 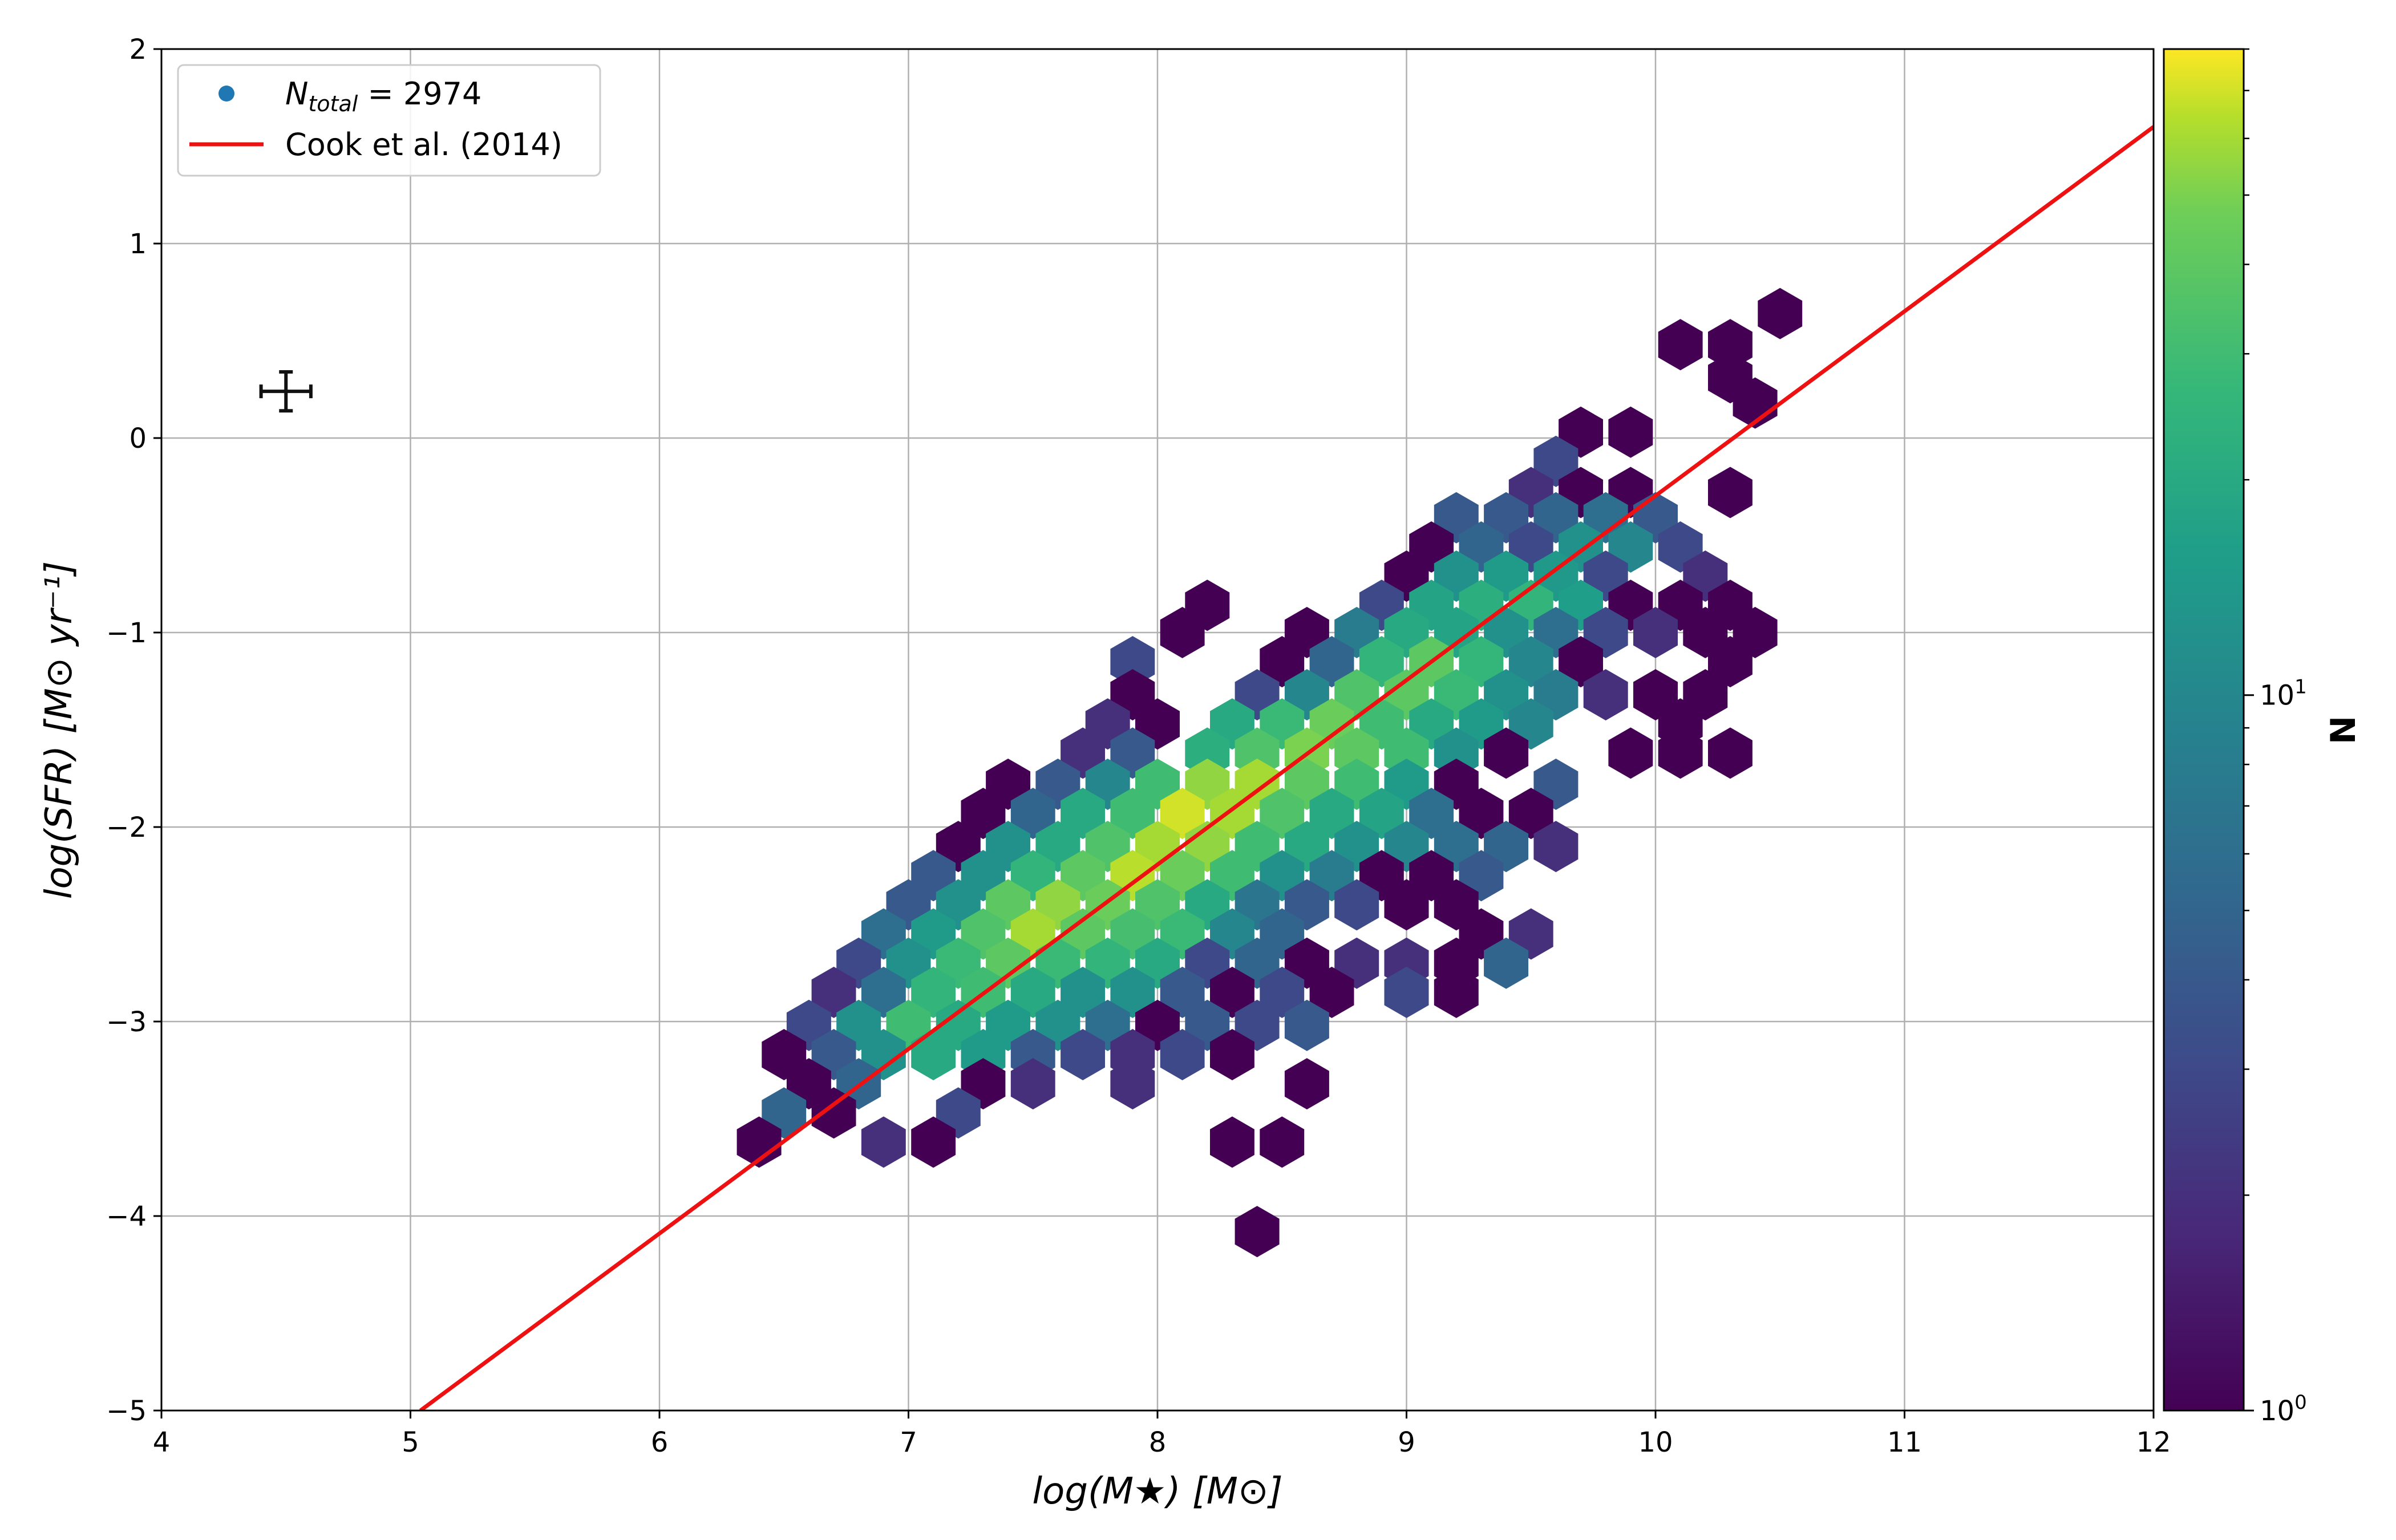 What do you see at coordinates (133, 731) in the screenshot?
I see `y-axis-ticks: −5 −4 −3 −2 −1 0 1 2` at bounding box center [133, 731].